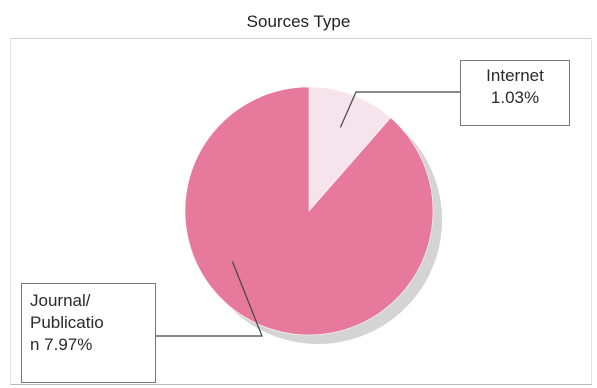  What do you see at coordinates (298, 21) in the screenshot?
I see `chart-title: Sources Type` at bounding box center [298, 21].